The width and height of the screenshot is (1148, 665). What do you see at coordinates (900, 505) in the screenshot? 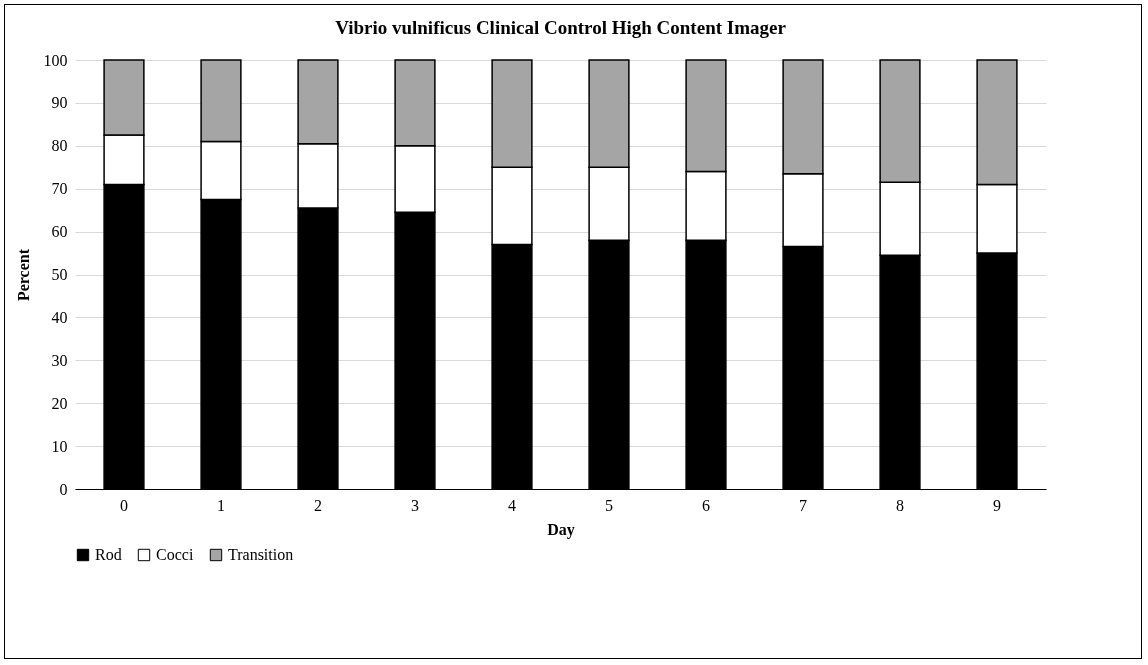
I see `x-tick-label: 8` at bounding box center [900, 505].